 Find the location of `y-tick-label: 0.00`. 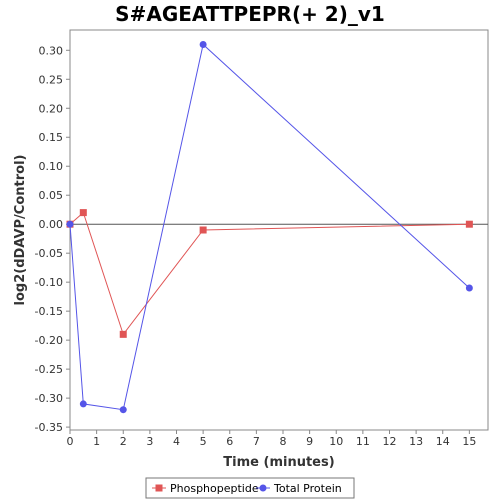

y-tick-label: 0.00 is located at coordinates (51, 224).